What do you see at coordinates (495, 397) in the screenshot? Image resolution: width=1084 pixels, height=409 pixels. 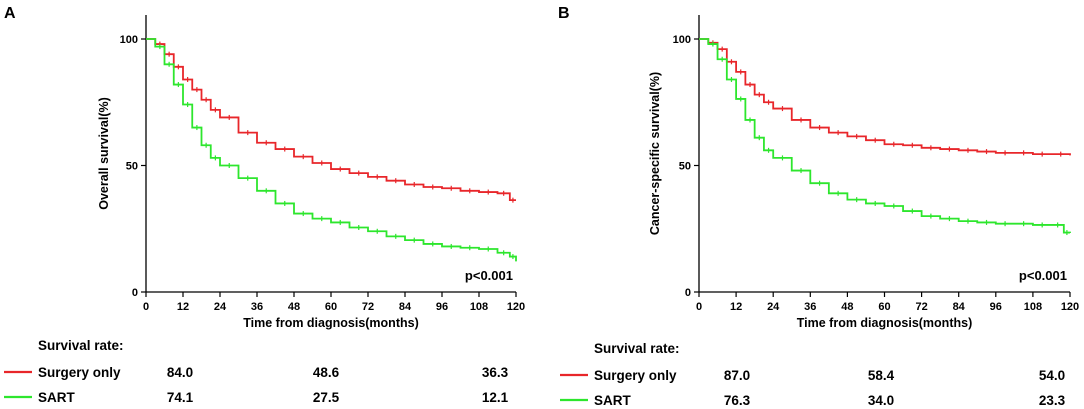 I see `survival-rate-value: 12.1` at bounding box center [495, 397].